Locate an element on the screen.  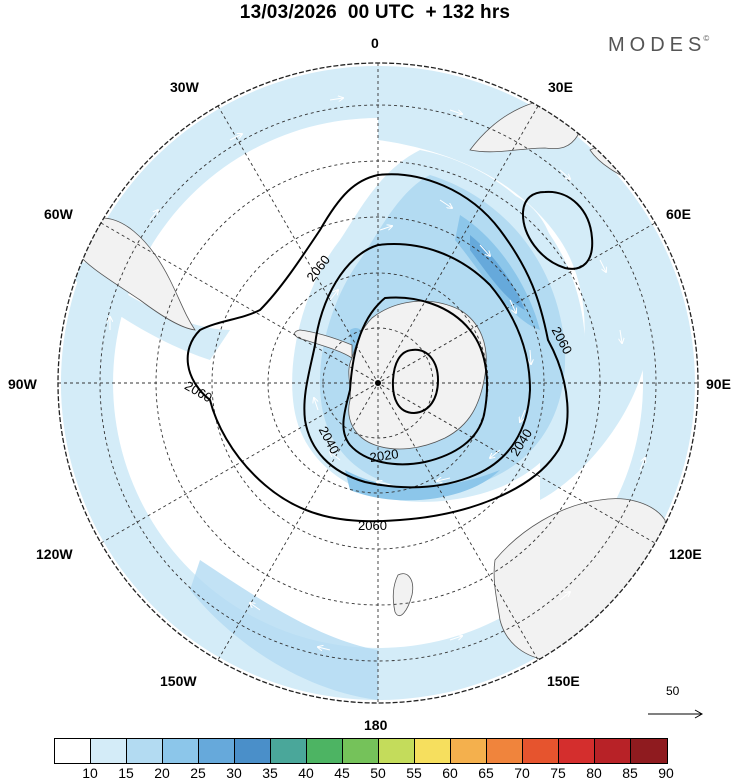
lon-label-90w: 90W is located at coordinates (22, 384).